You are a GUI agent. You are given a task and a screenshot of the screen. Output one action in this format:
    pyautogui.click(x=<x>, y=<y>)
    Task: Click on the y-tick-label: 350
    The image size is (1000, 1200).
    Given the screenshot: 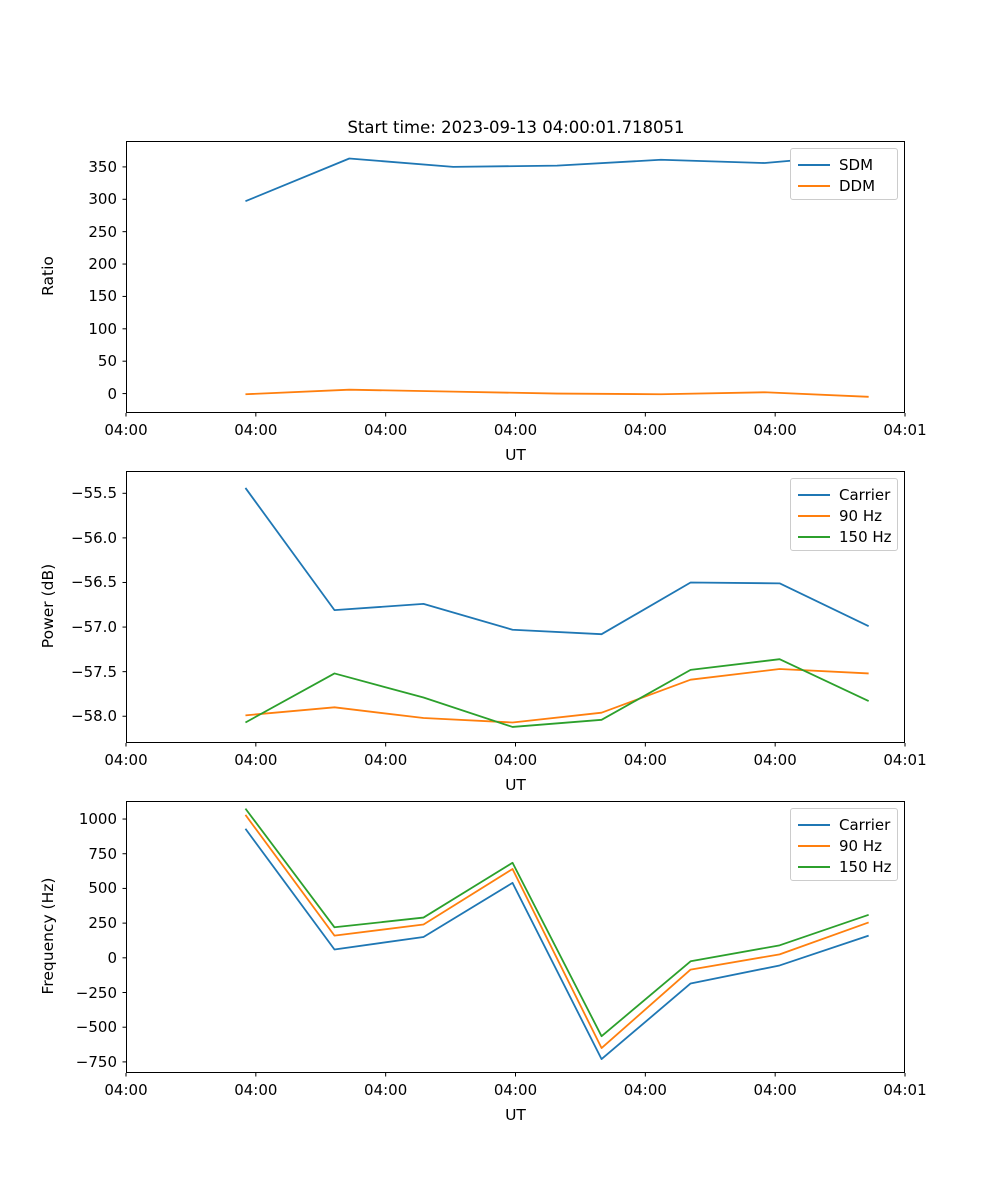 What is the action you would take?
    pyautogui.click(x=102, y=166)
    